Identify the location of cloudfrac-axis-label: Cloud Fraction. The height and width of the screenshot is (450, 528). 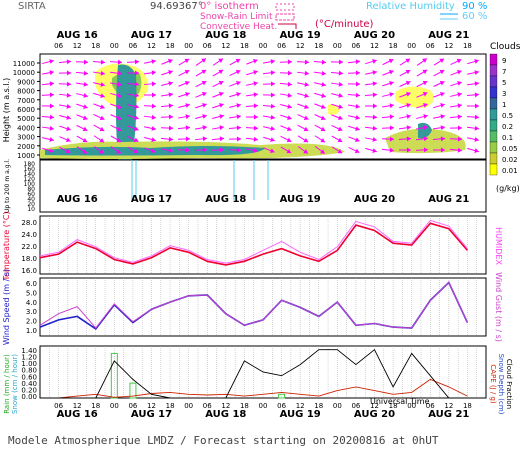
(509, 384).